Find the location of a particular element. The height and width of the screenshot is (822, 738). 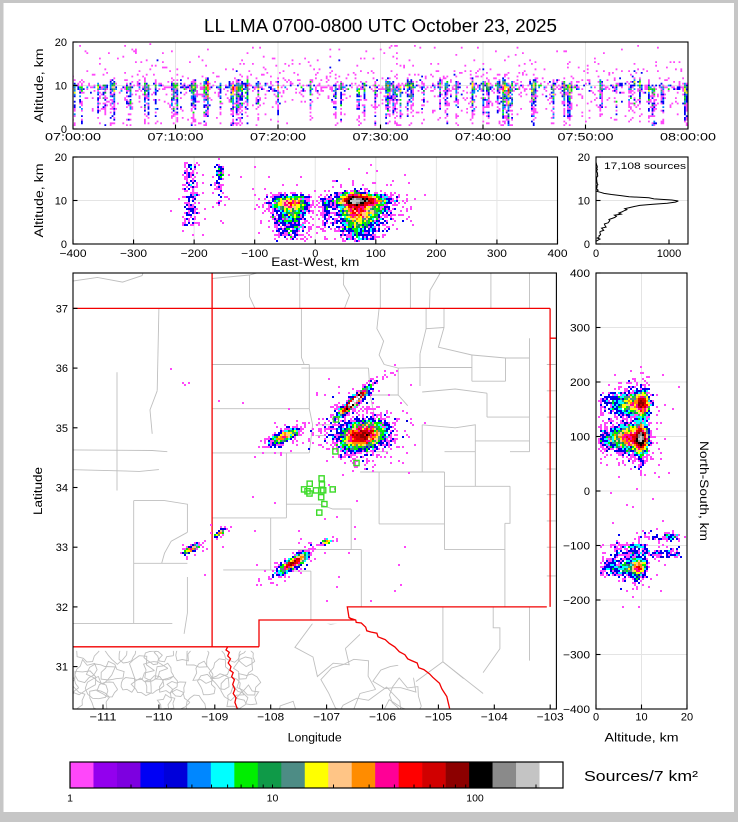

svg-text: 1 is located at coordinates (70, 799).